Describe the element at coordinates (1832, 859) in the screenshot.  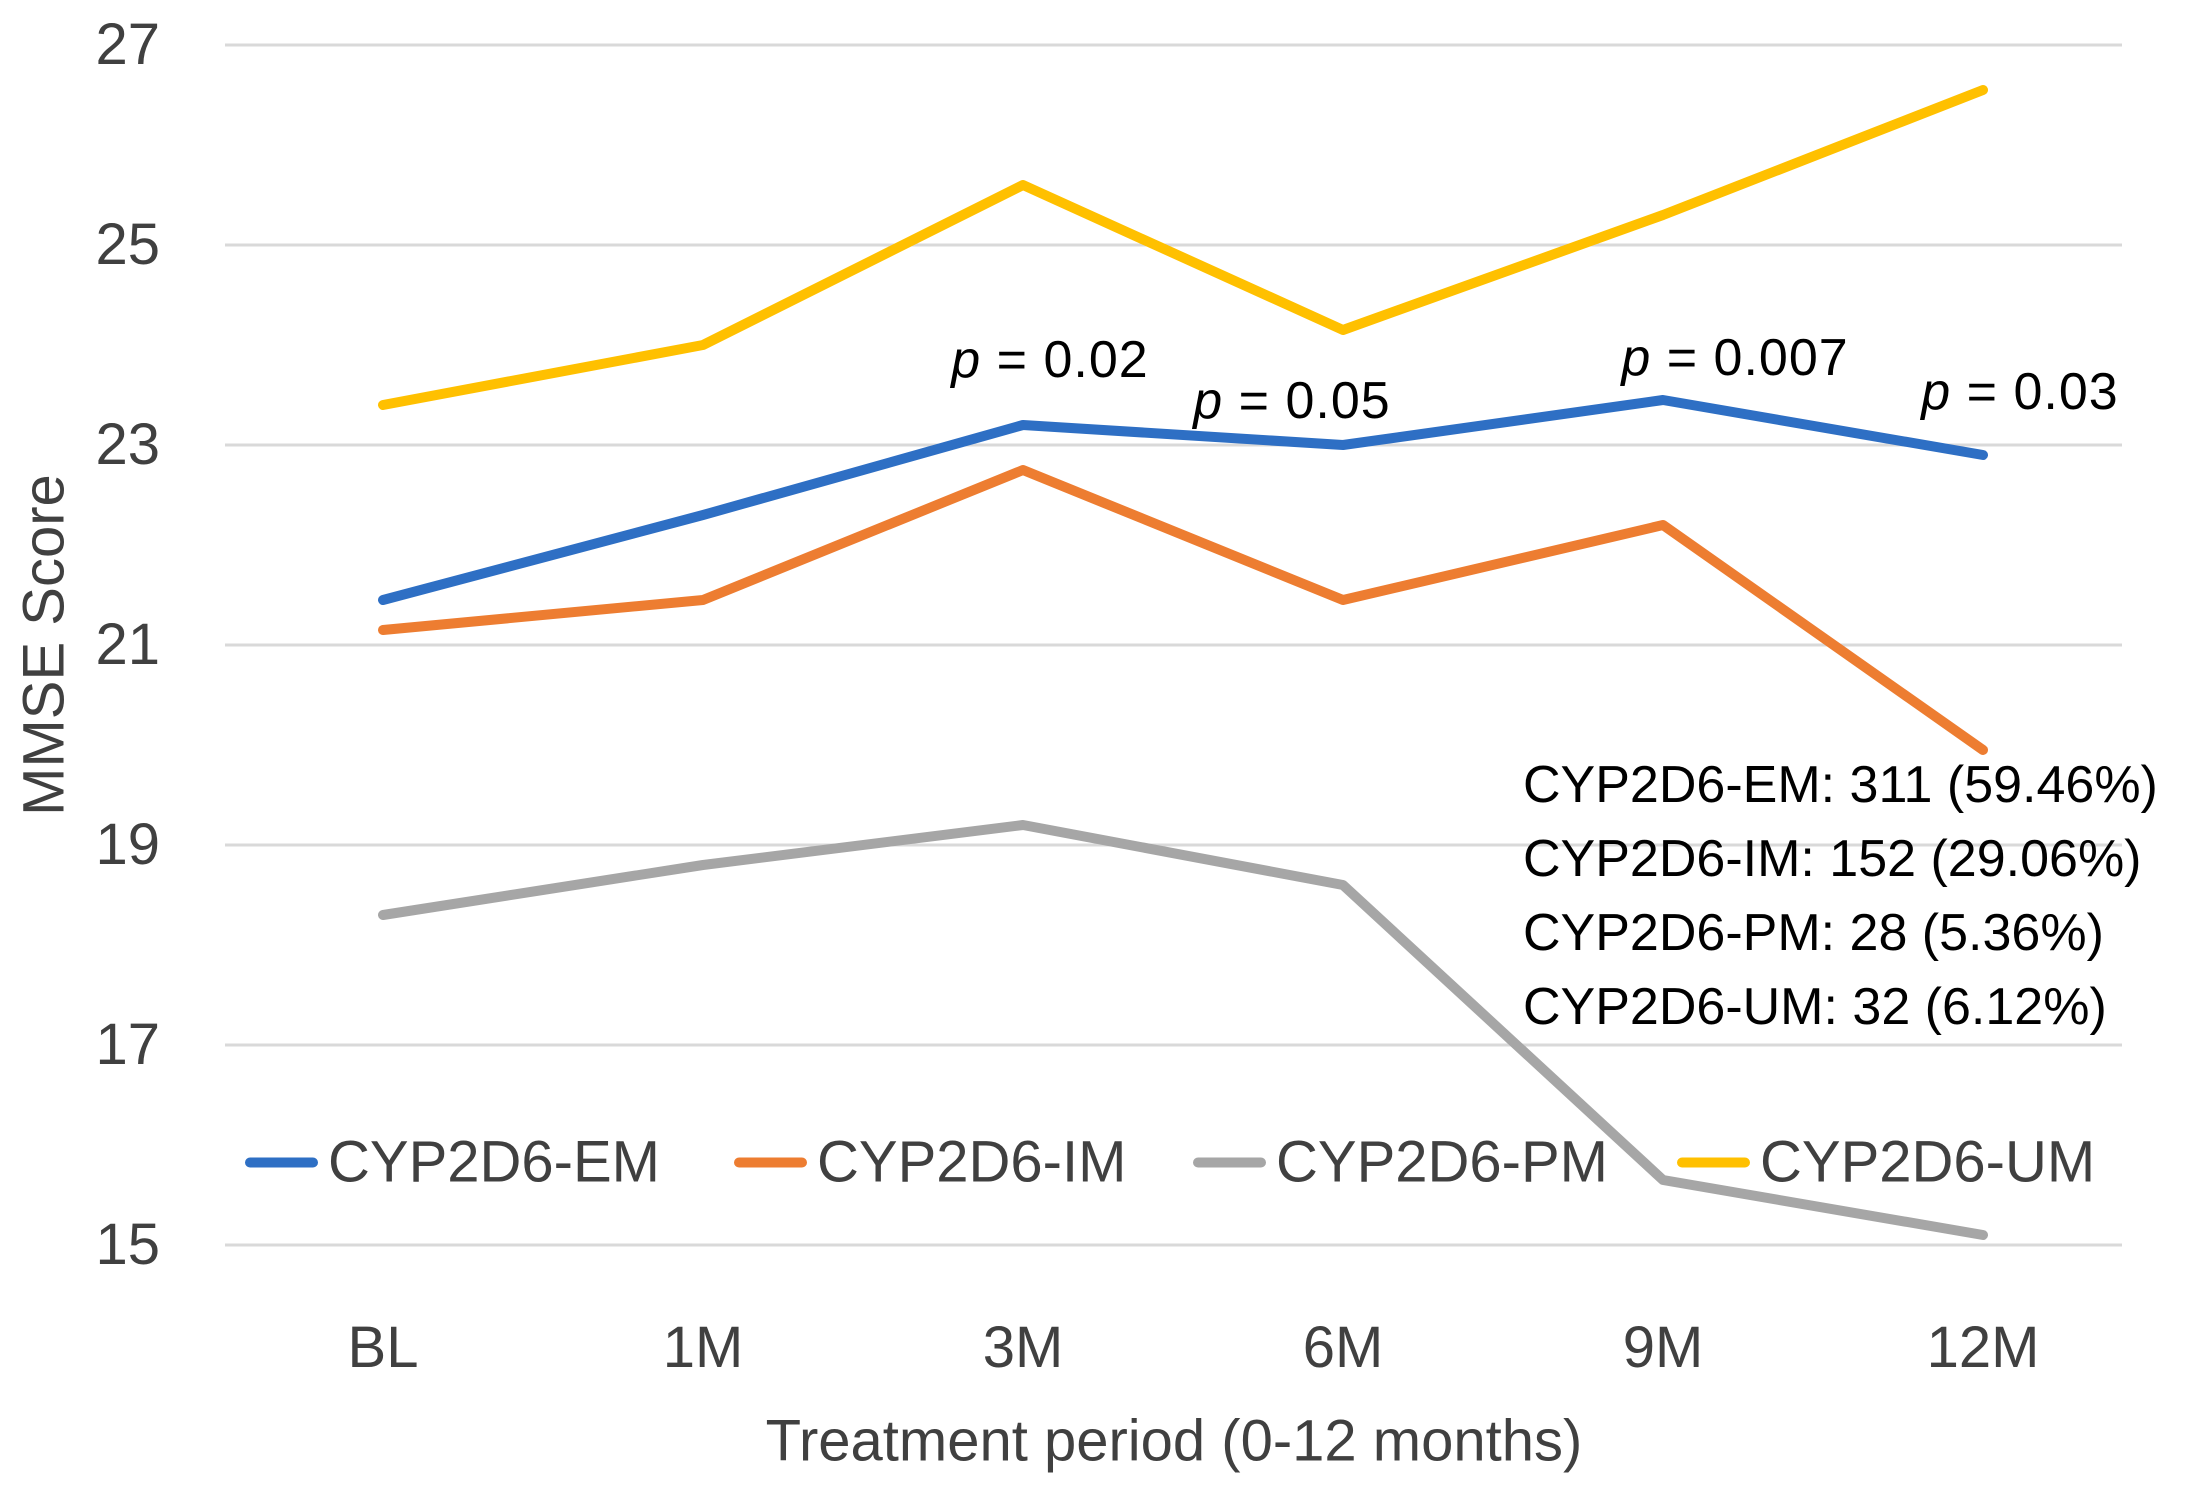
I see `group-count-line: CYP2D6-IM: 152 (29.06%)` at that location.